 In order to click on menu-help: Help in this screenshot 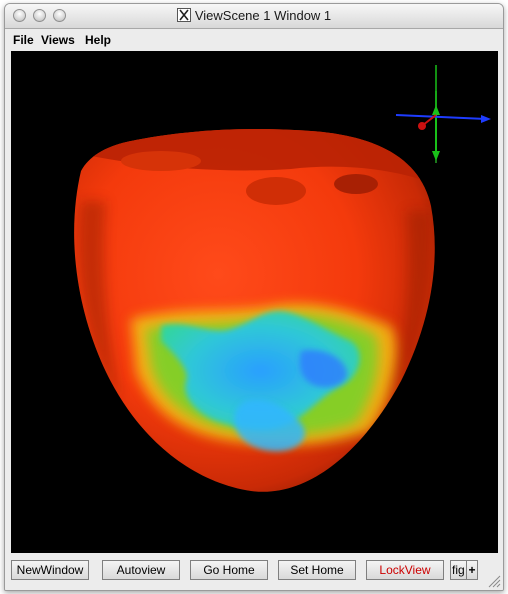, I will do `click(98, 40)`.